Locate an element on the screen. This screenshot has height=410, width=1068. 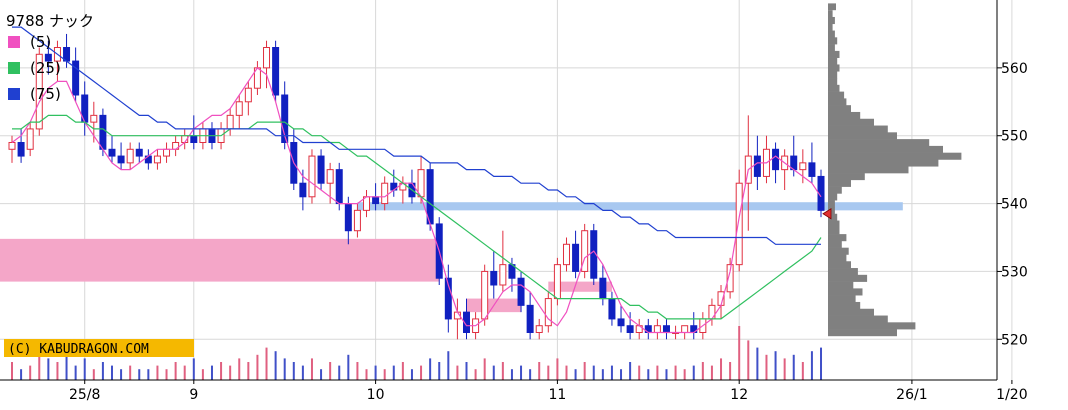
date-axis: 25/8 9 10 11 12 26/1 1/20 is located at coordinates (514, 391).